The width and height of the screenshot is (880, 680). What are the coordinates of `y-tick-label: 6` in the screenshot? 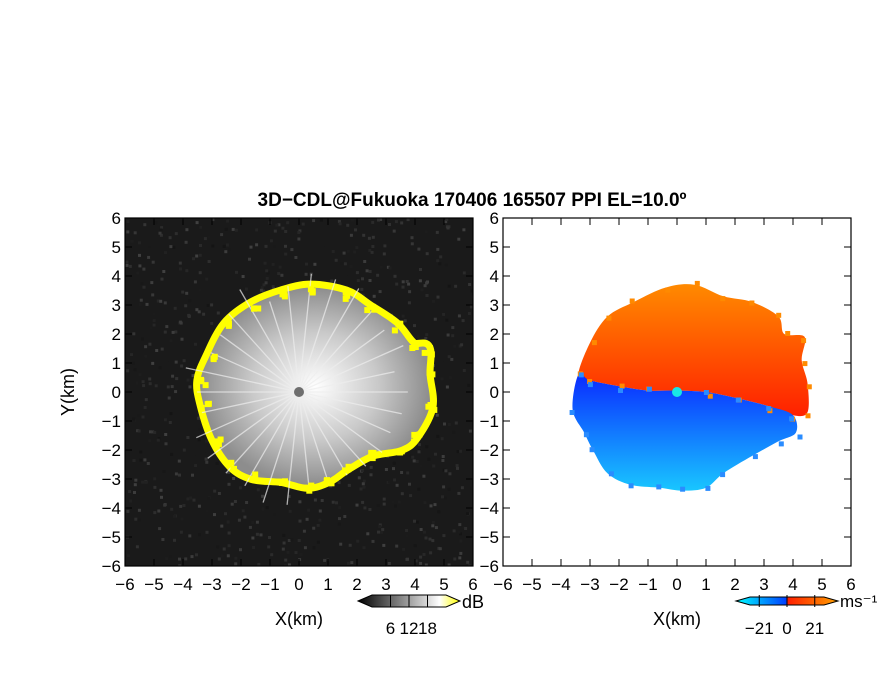 It's located at (116, 218).